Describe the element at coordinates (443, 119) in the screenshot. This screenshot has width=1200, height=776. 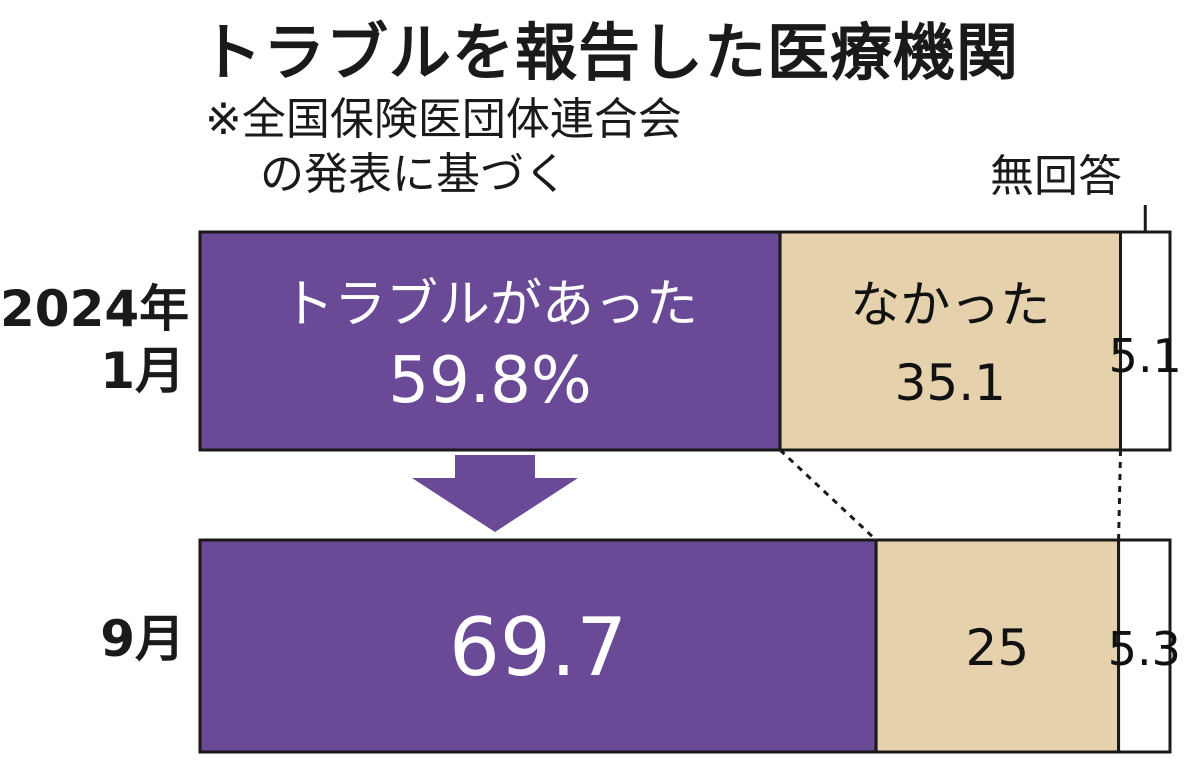
I see `source-note-line1: ※全国保険医団体連合会` at that location.